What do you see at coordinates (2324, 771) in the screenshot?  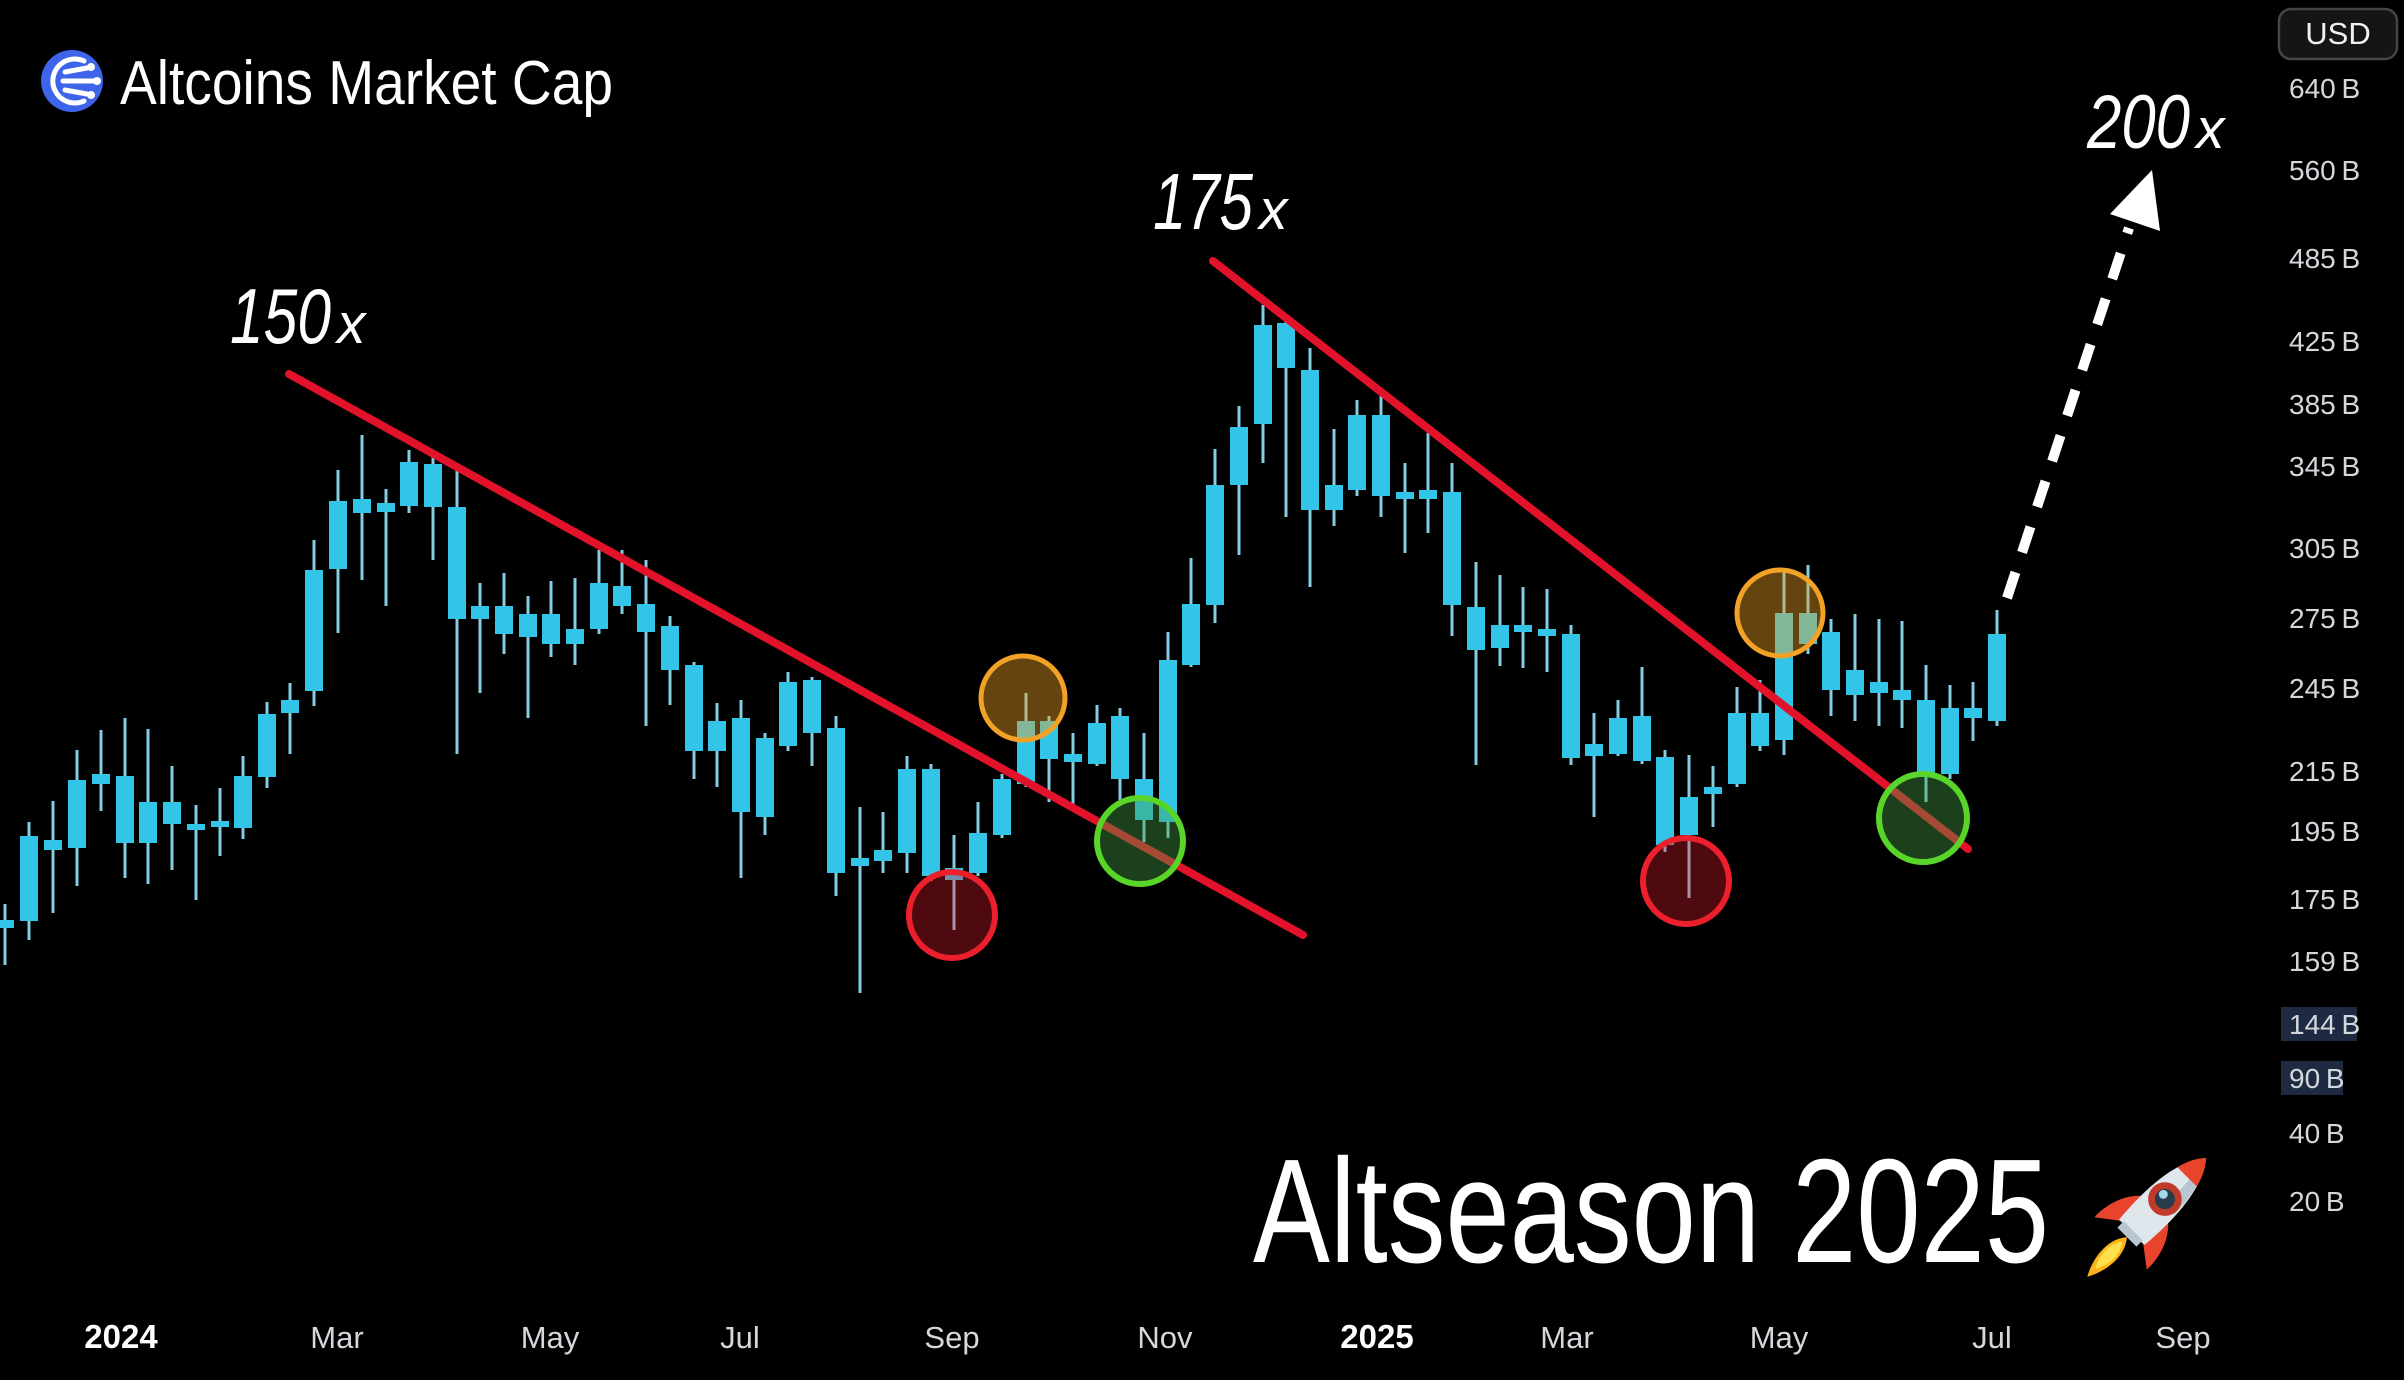 I see `svg-text: 215 B` at bounding box center [2324, 771].